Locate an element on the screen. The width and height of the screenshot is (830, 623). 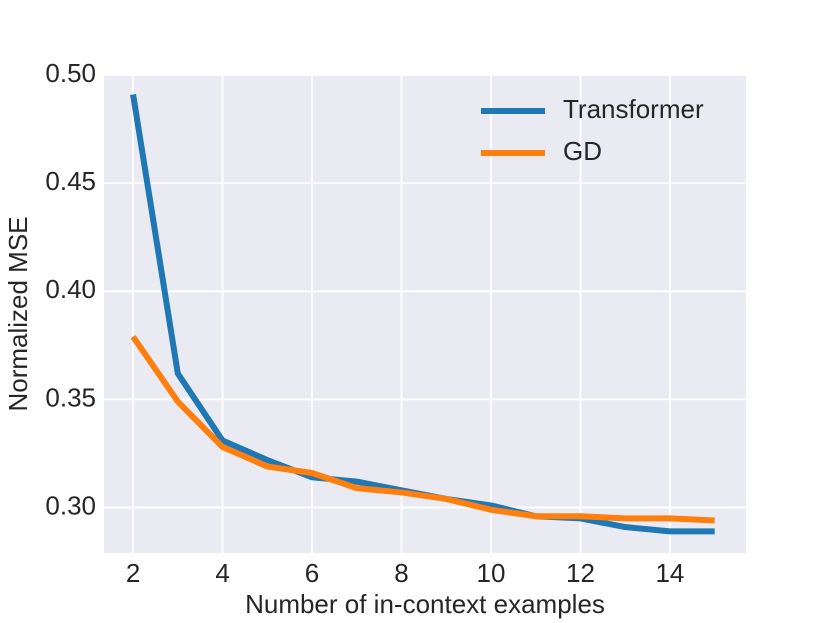
x-tick-label: 2 is located at coordinates (133, 573).